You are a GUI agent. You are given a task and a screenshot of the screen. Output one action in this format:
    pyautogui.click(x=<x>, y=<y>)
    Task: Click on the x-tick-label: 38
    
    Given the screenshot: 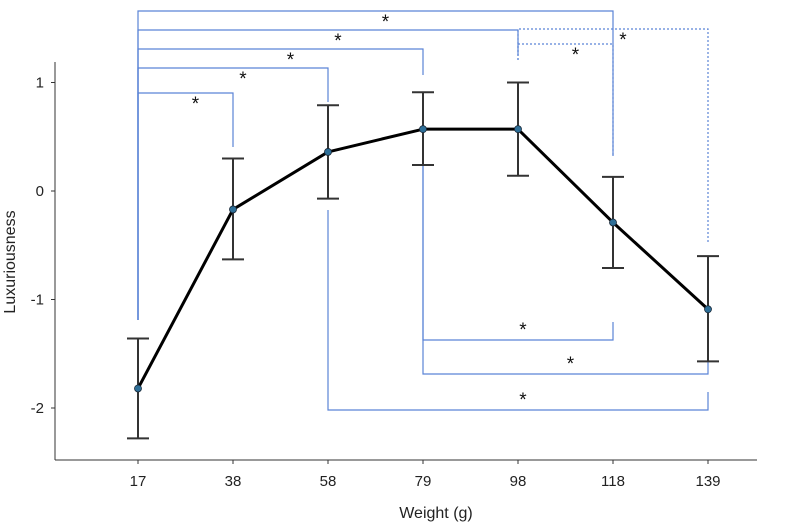 What is the action you would take?
    pyautogui.click(x=233, y=481)
    